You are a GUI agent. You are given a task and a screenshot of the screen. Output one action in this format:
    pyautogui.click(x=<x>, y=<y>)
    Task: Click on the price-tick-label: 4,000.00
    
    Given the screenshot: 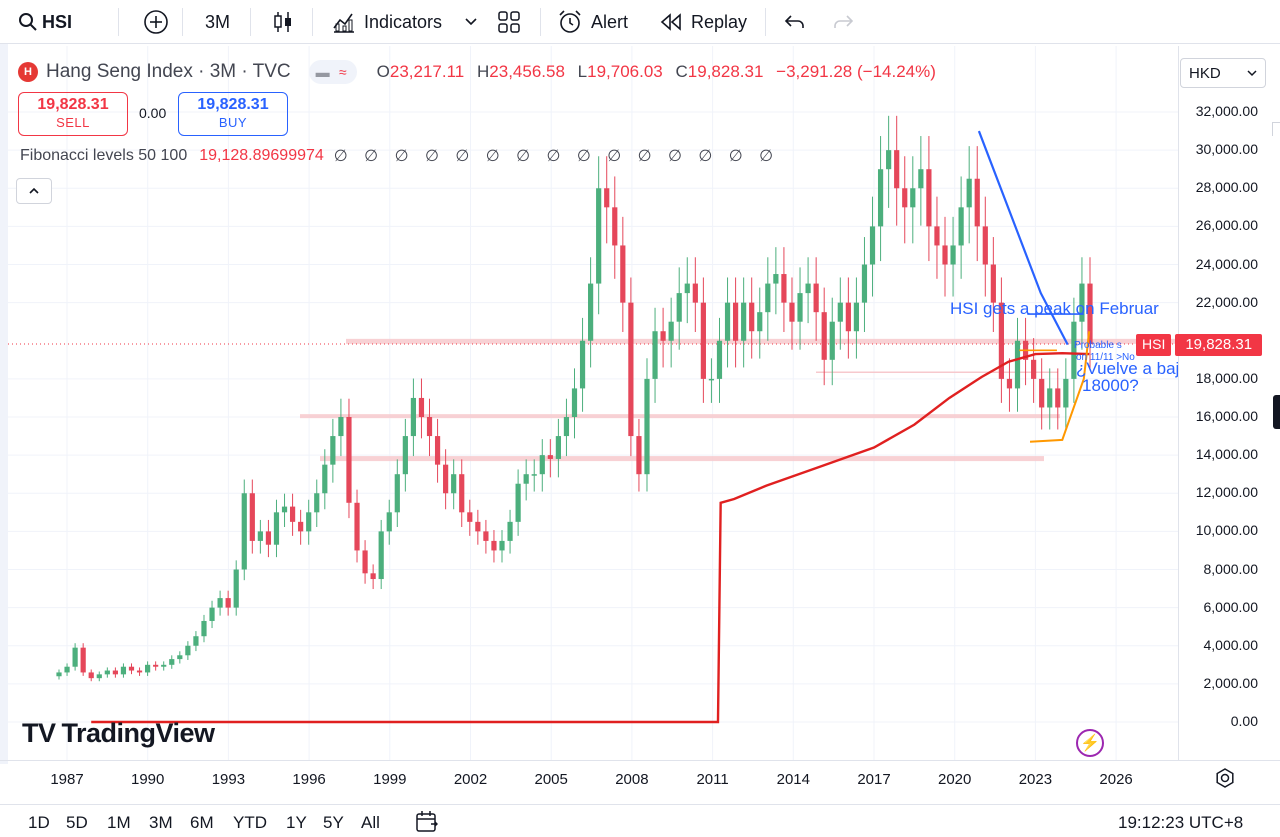 What is the action you would take?
    pyautogui.click(x=1231, y=644)
    